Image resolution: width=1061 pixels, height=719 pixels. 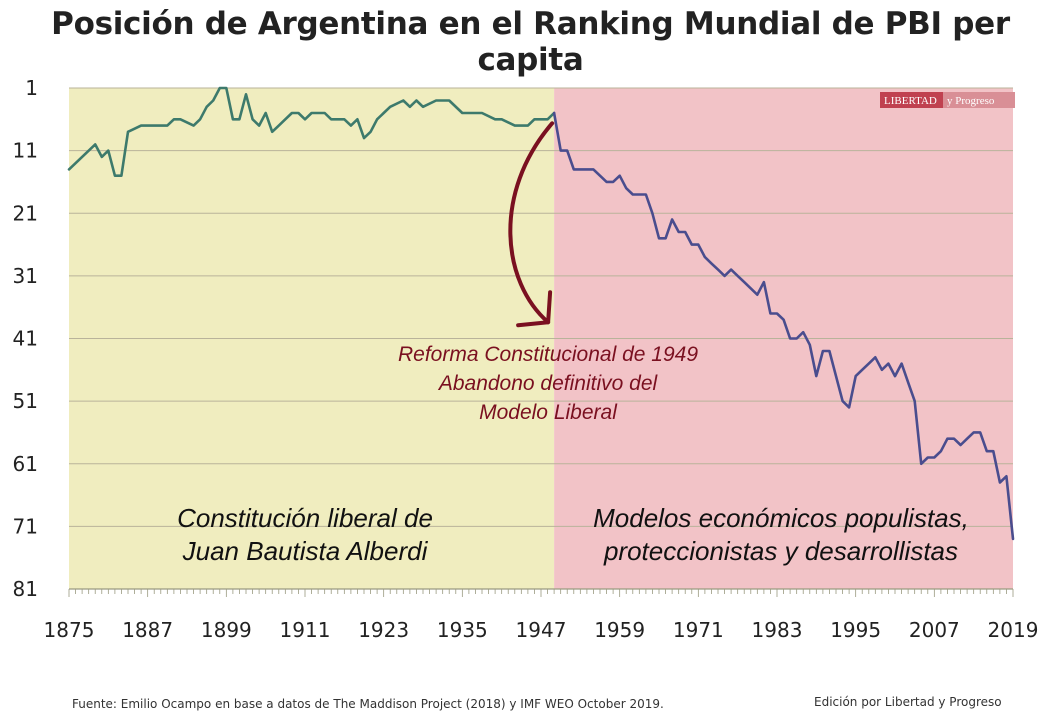 I want to click on logo-text: LIBERTAD, so click(x=910, y=101).